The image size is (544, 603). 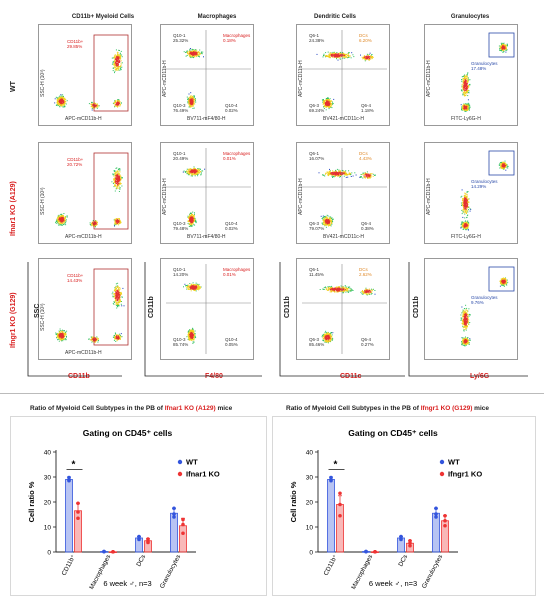 I want to click on ratio-title-left-suffix: mice, so click(x=224, y=408).